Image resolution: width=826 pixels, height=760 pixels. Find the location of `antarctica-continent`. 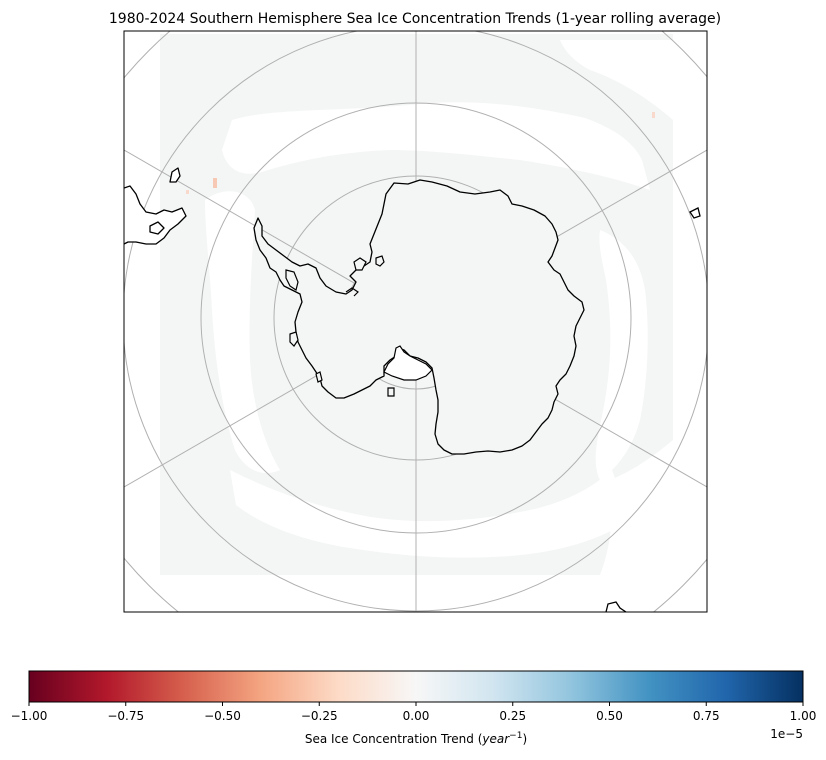

antarctica-continent is located at coordinates (419, 317).